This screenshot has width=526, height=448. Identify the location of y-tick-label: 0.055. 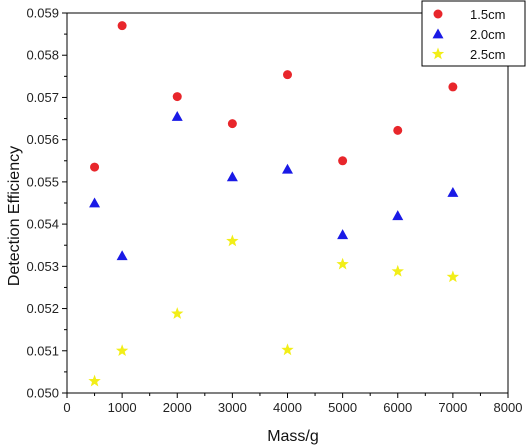
(42, 181).